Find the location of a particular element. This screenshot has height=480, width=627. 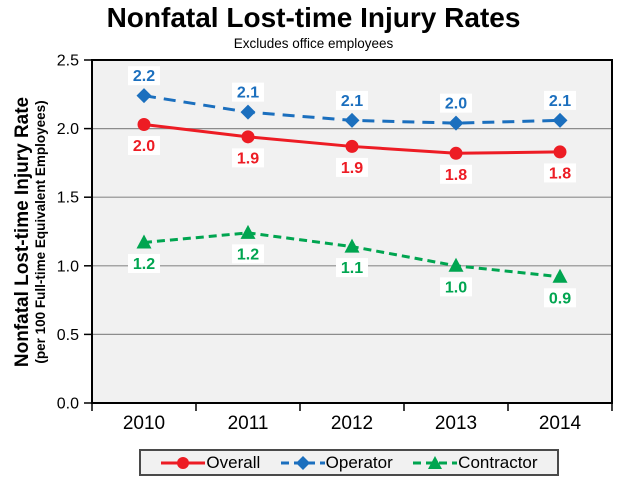

marker-triangle-contractor-2013 is located at coordinates (456, 264).